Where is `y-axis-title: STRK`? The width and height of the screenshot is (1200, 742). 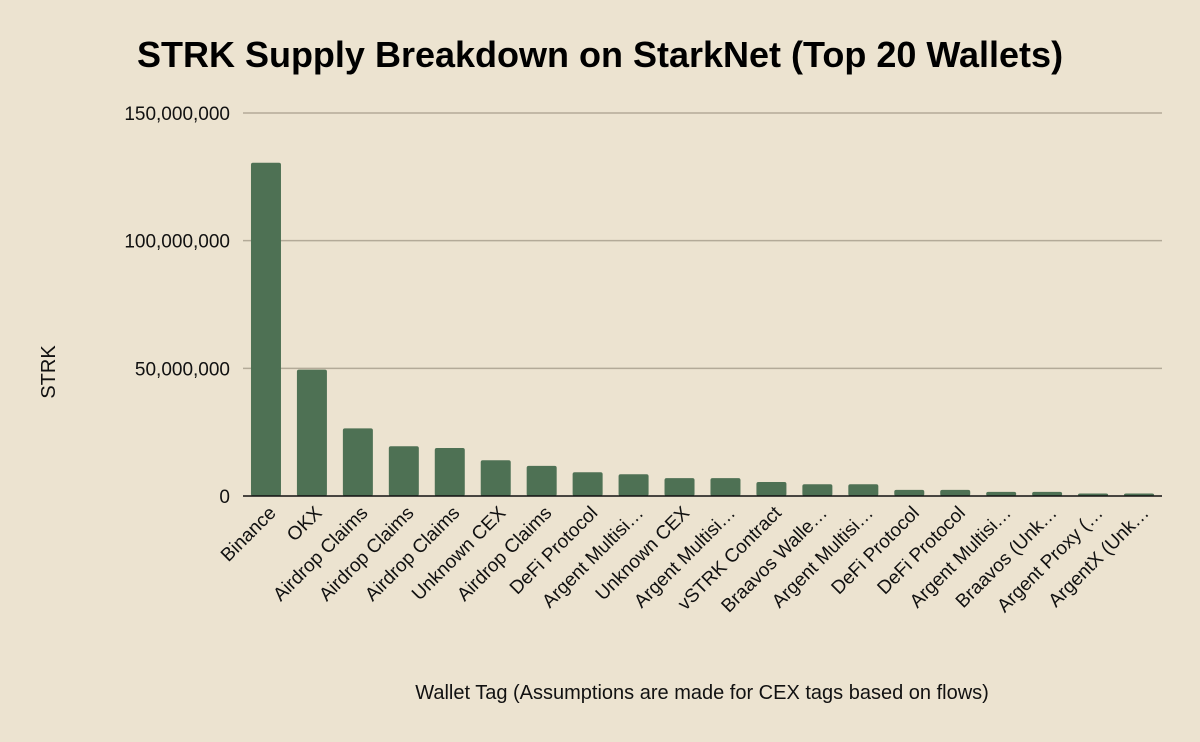 y-axis-title: STRK is located at coordinates (49, 372).